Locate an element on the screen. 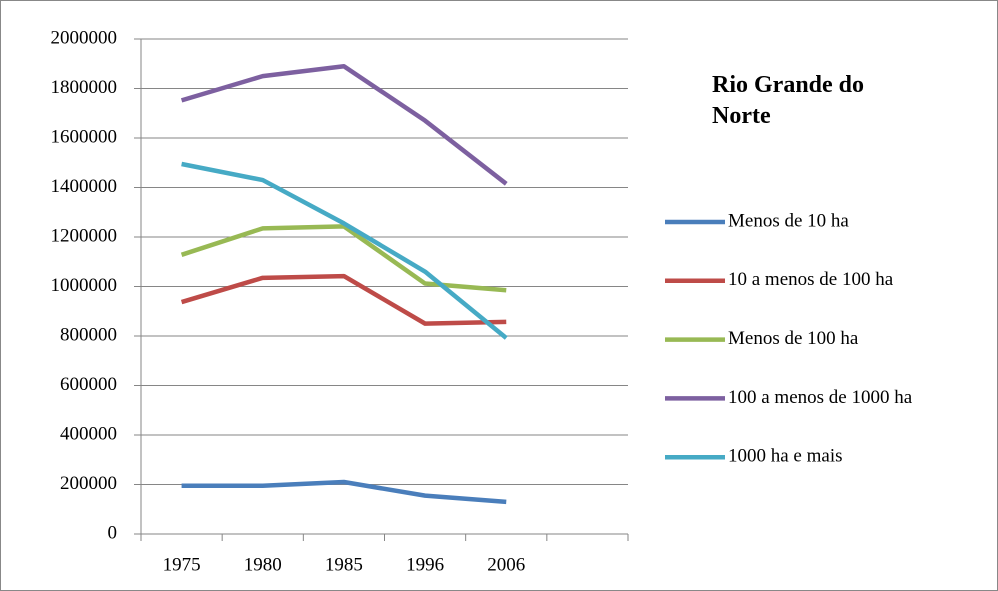 The width and height of the screenshot is (998, 591). y-tick-label: 1400000 is located at coordinates (84, 186).